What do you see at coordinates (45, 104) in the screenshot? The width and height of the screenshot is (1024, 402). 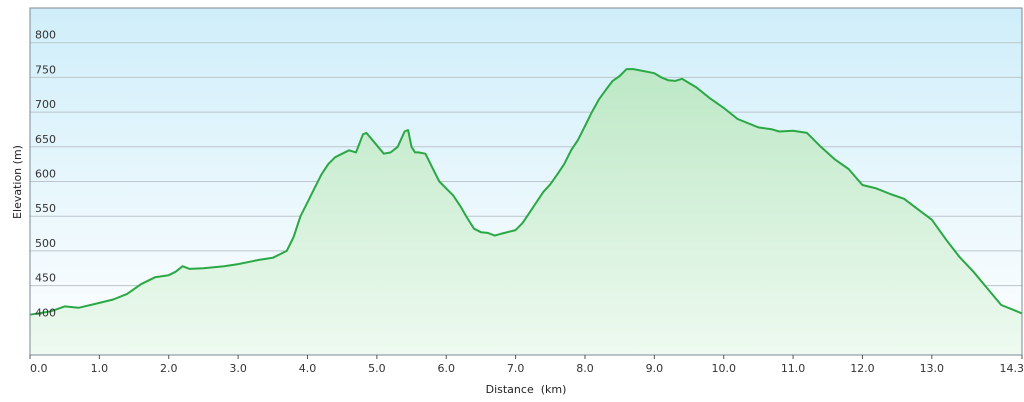 I see `y-tick-label: 700` at bounding box center [45, 104].